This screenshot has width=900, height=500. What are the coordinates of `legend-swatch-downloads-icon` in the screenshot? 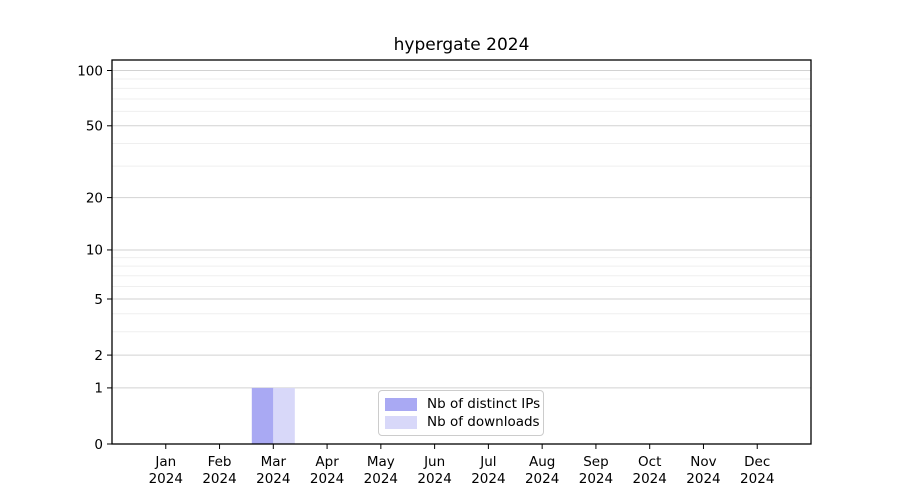 It's located at (401, 422).